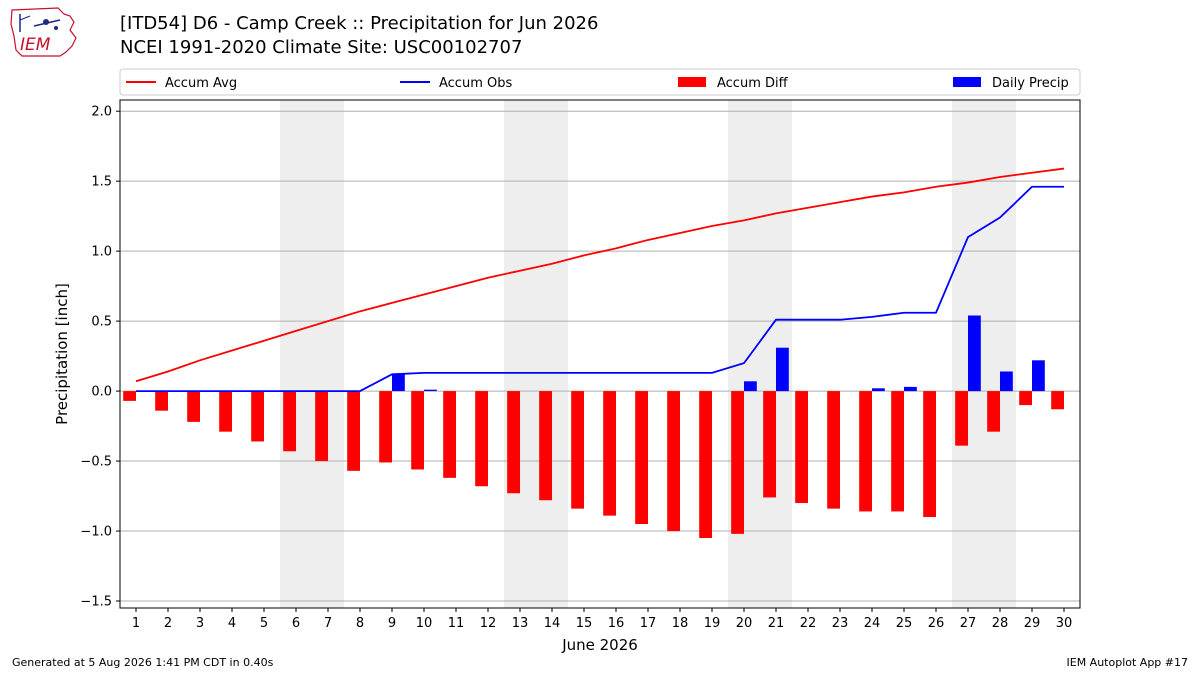 The height and width of the screenshot is (675, 1200). I want to click on xtick-label-7: 7, so click(328, 623).